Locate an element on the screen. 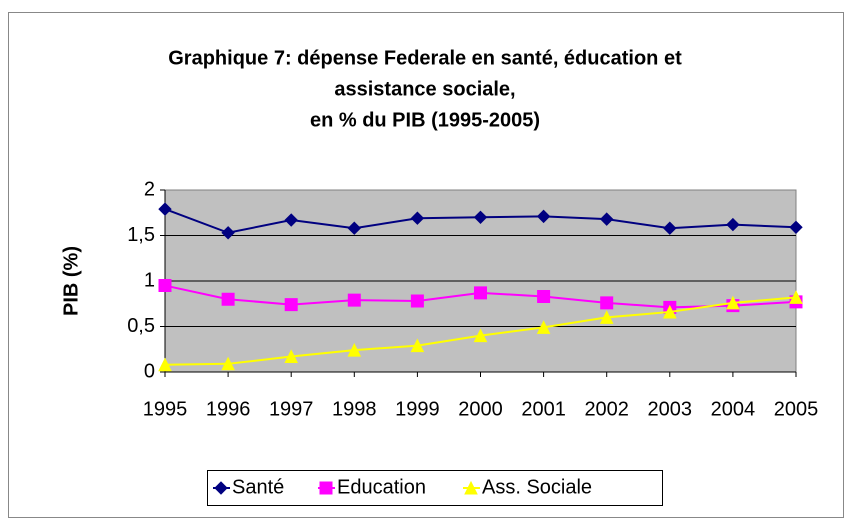 This screenshot has width=845, height=518. x-tick-label: 2003 is located at coordinates (670, 409).